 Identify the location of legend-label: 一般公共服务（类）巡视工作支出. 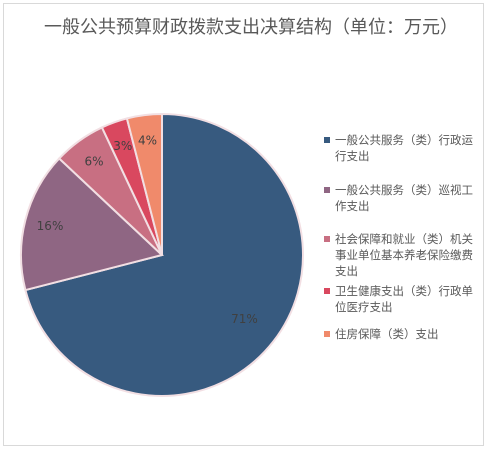
(404, 198).